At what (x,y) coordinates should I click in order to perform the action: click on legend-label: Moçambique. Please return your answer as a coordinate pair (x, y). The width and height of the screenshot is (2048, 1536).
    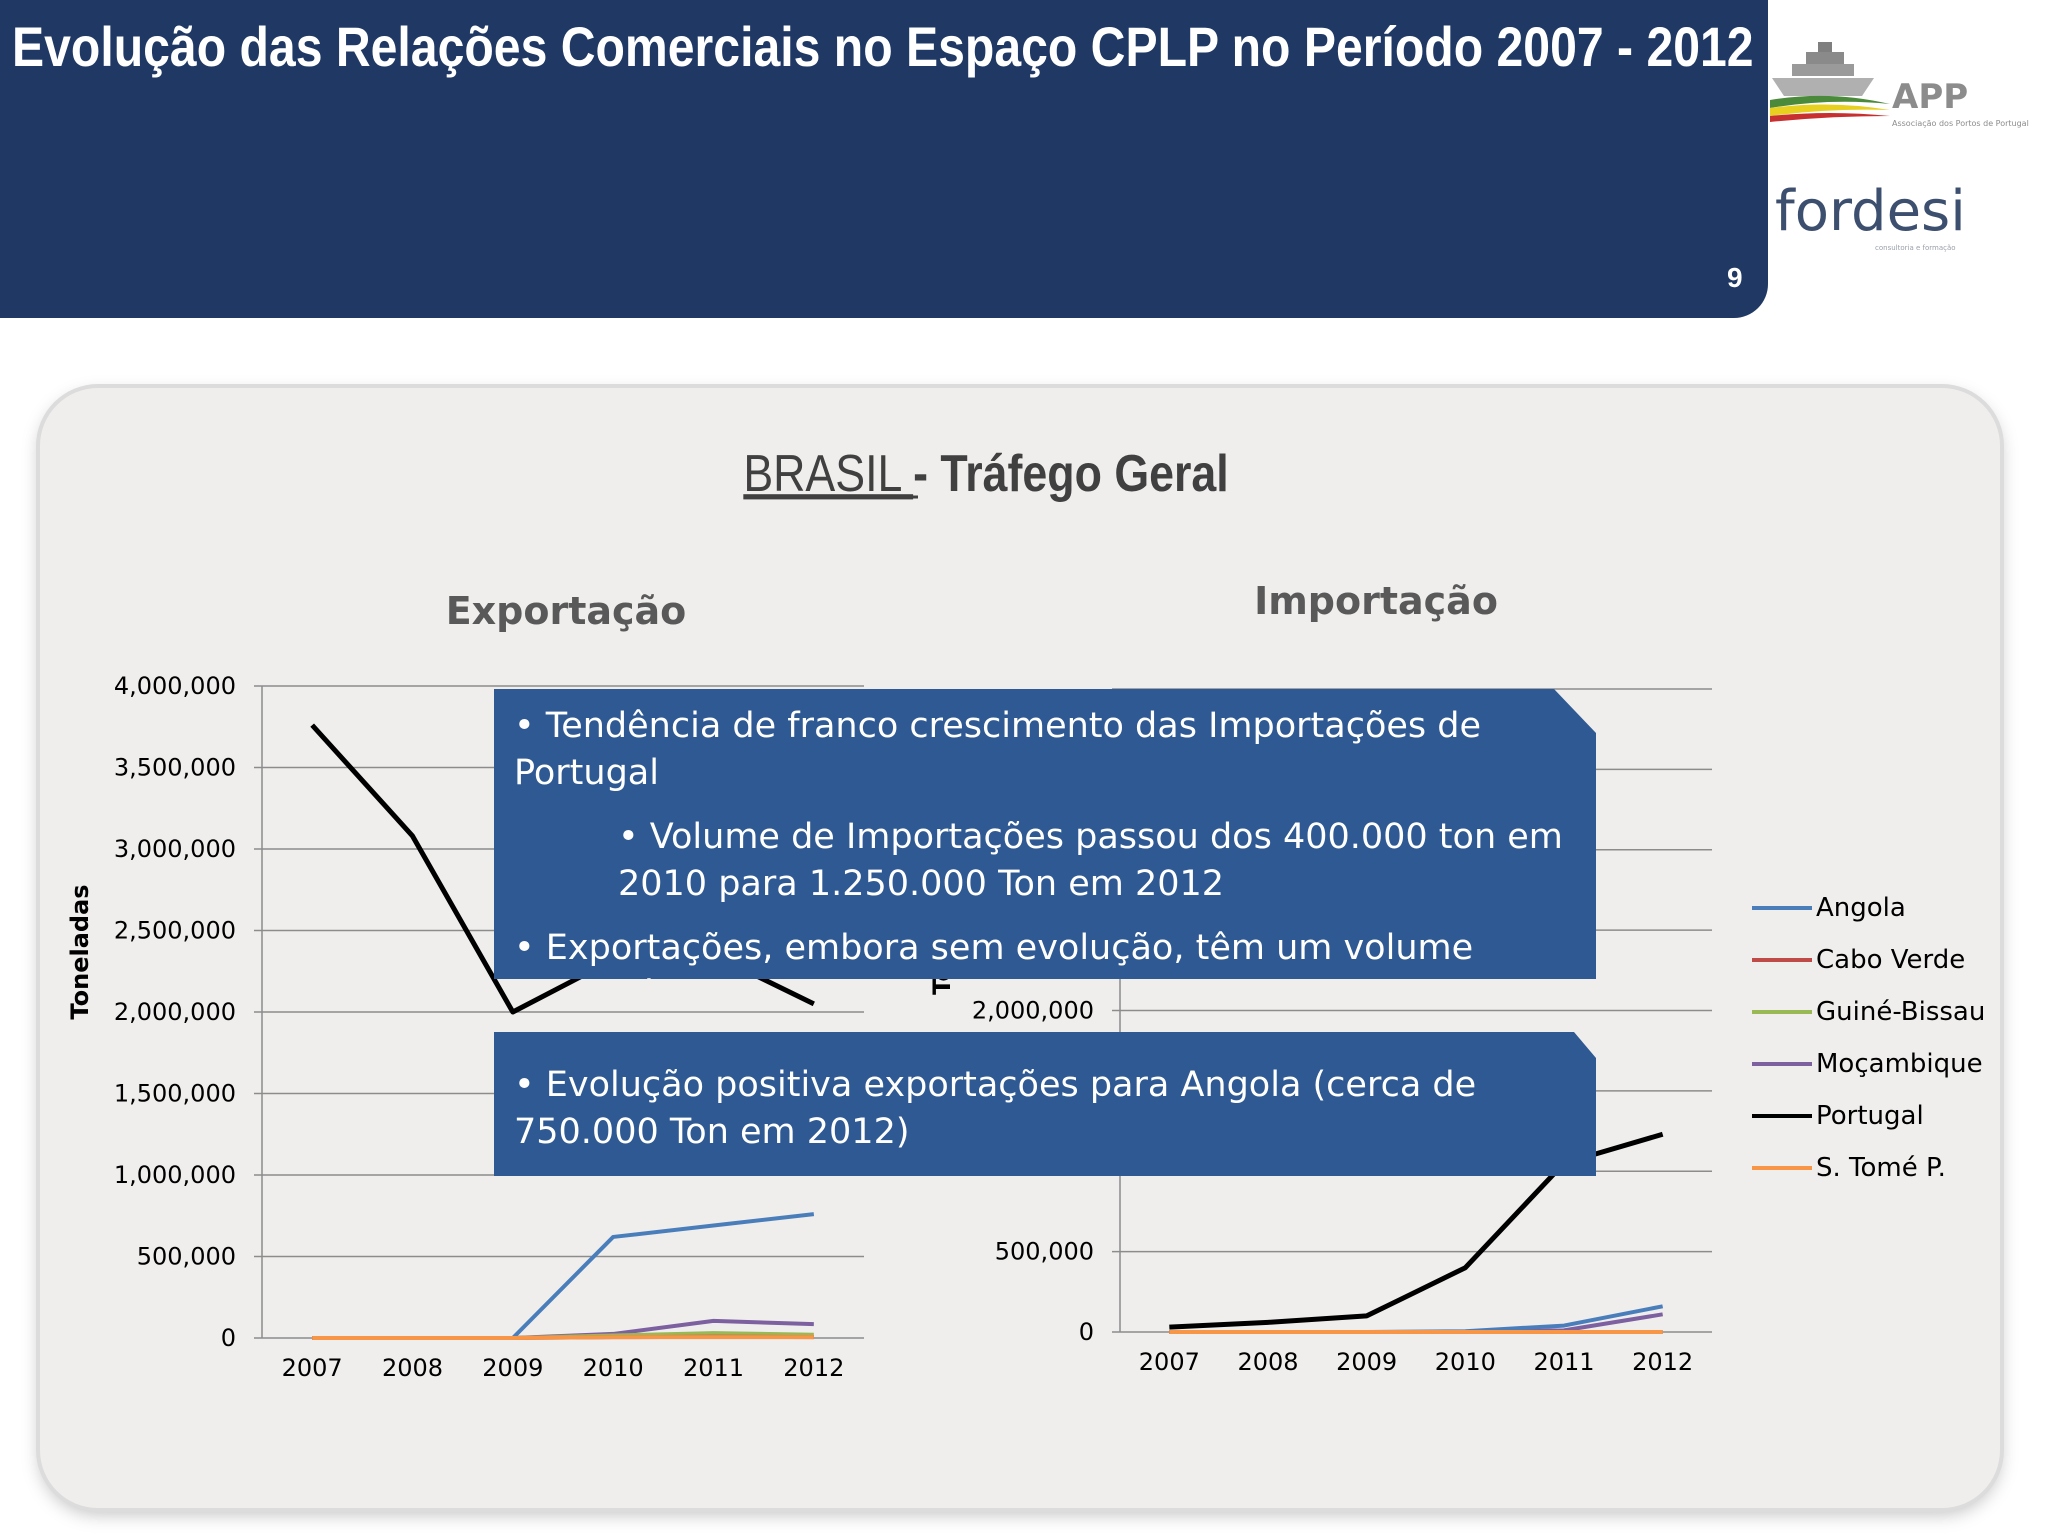
    Looking at the image, I should click on (1899, 1064).